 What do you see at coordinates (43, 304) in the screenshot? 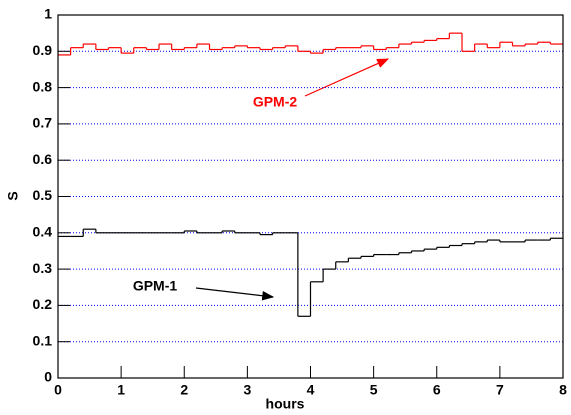
I see `y-tick-label: 0.2` at bounding box center [43, 304].